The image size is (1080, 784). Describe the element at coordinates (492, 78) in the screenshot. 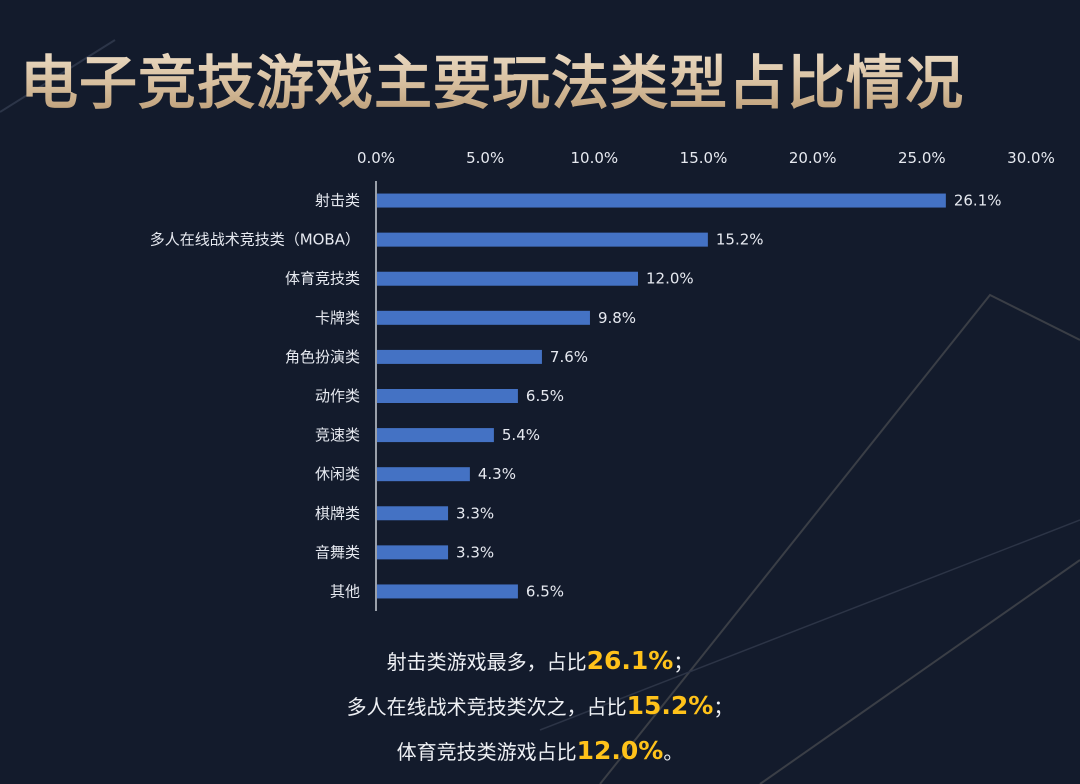

I see `page-title: 电子竞技游戏主要玩法类型占比情况` at that location.